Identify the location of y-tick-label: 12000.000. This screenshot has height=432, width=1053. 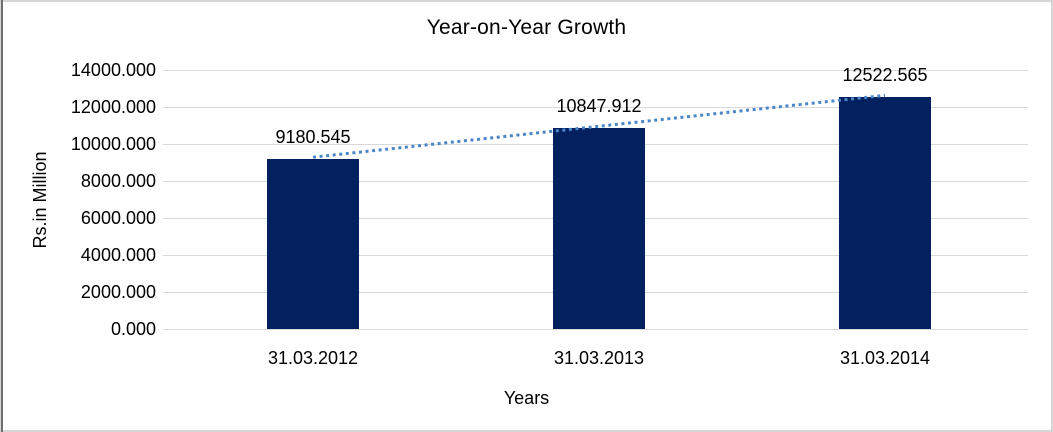
(113, 107).